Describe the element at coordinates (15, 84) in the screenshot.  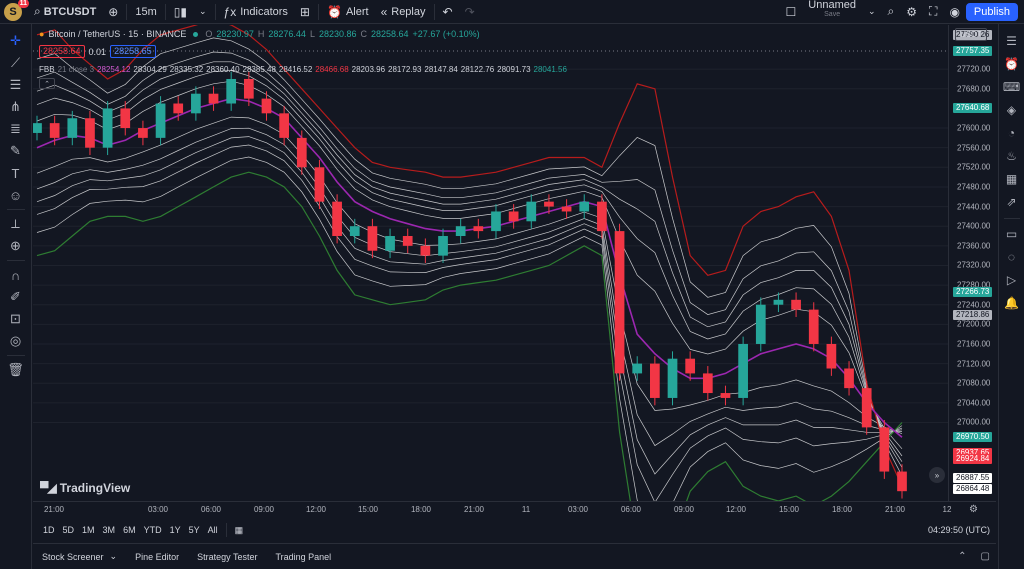
I see `horizontal-lines-icon: ☰` at that location.